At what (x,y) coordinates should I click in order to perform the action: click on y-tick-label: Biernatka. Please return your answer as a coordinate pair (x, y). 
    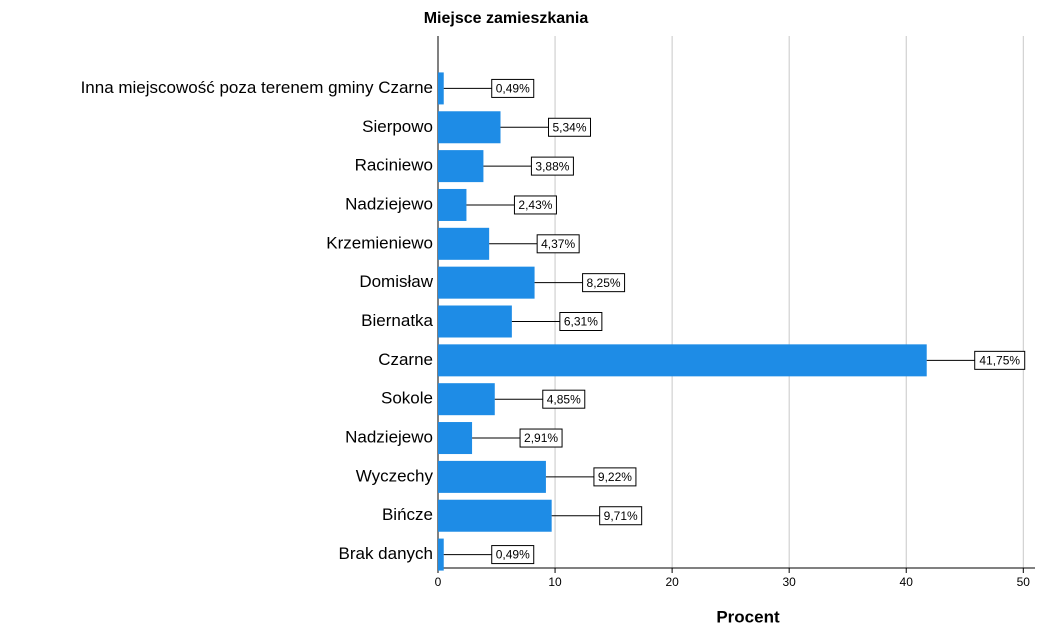
    Looking at the image, I should click on (397, 320).